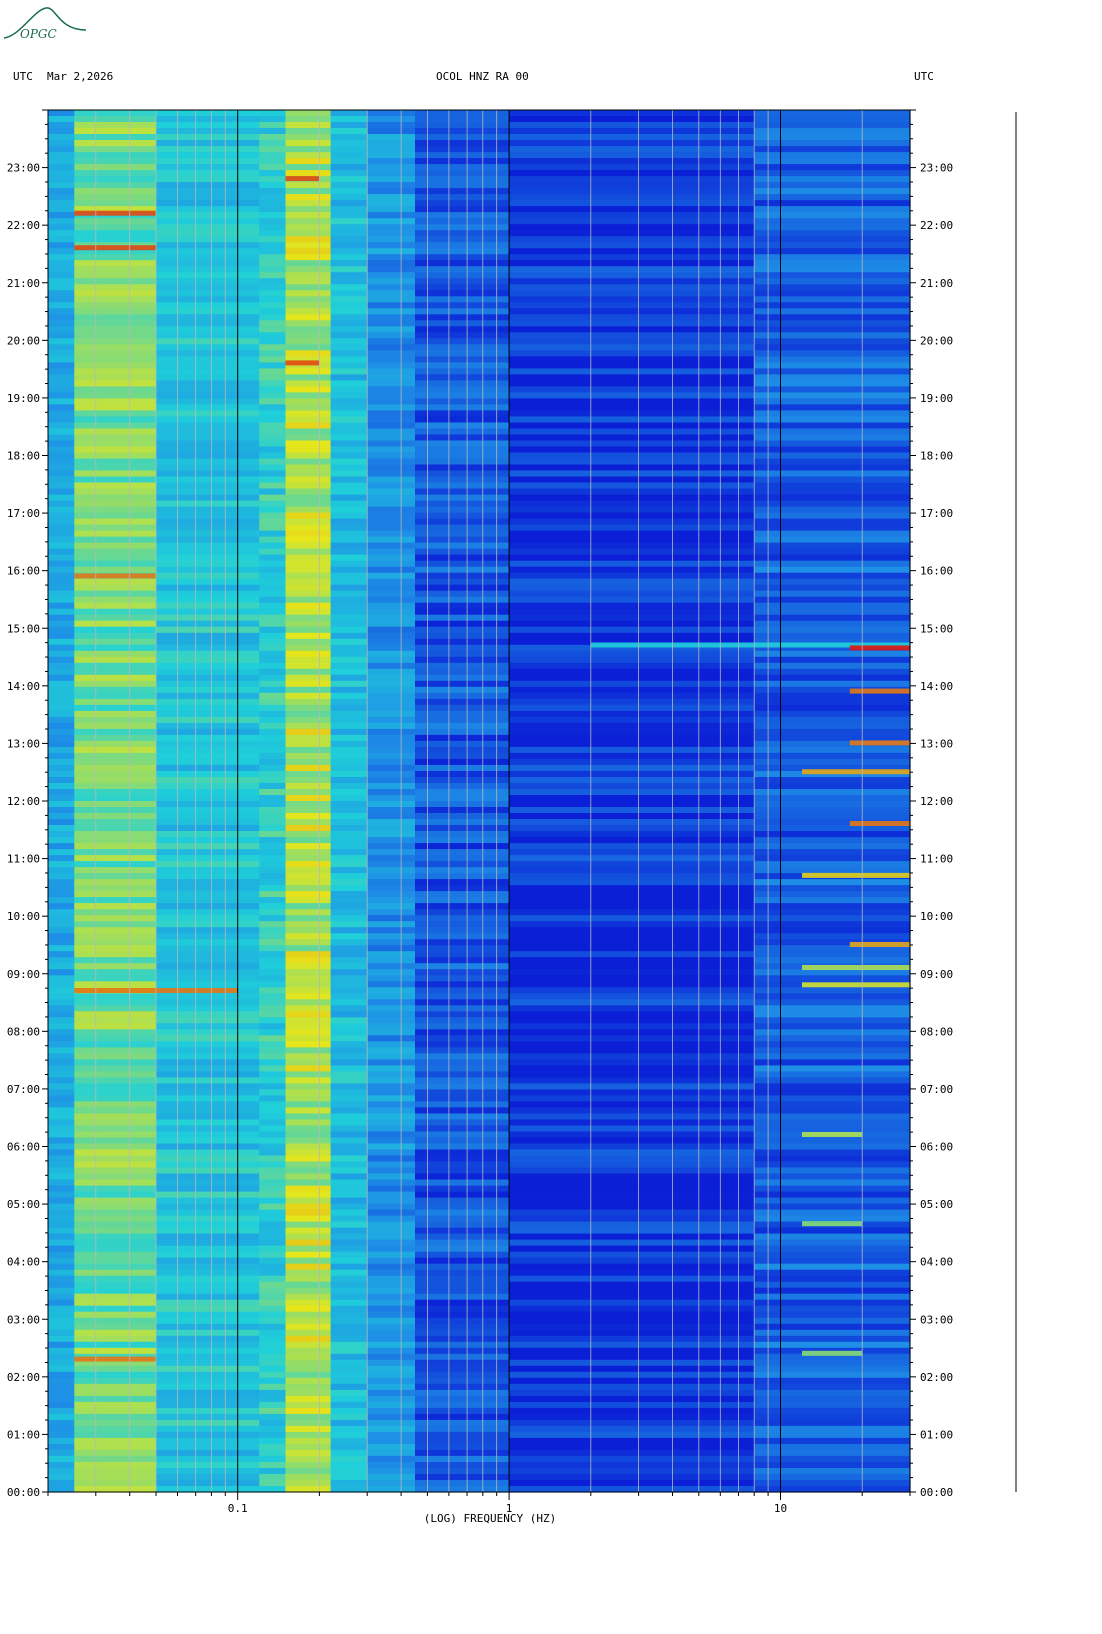  What do you see at coordinates (936, 168) in the screenshot?
I see `y-tick-label: 23:00` at bounding box center [936, 168].